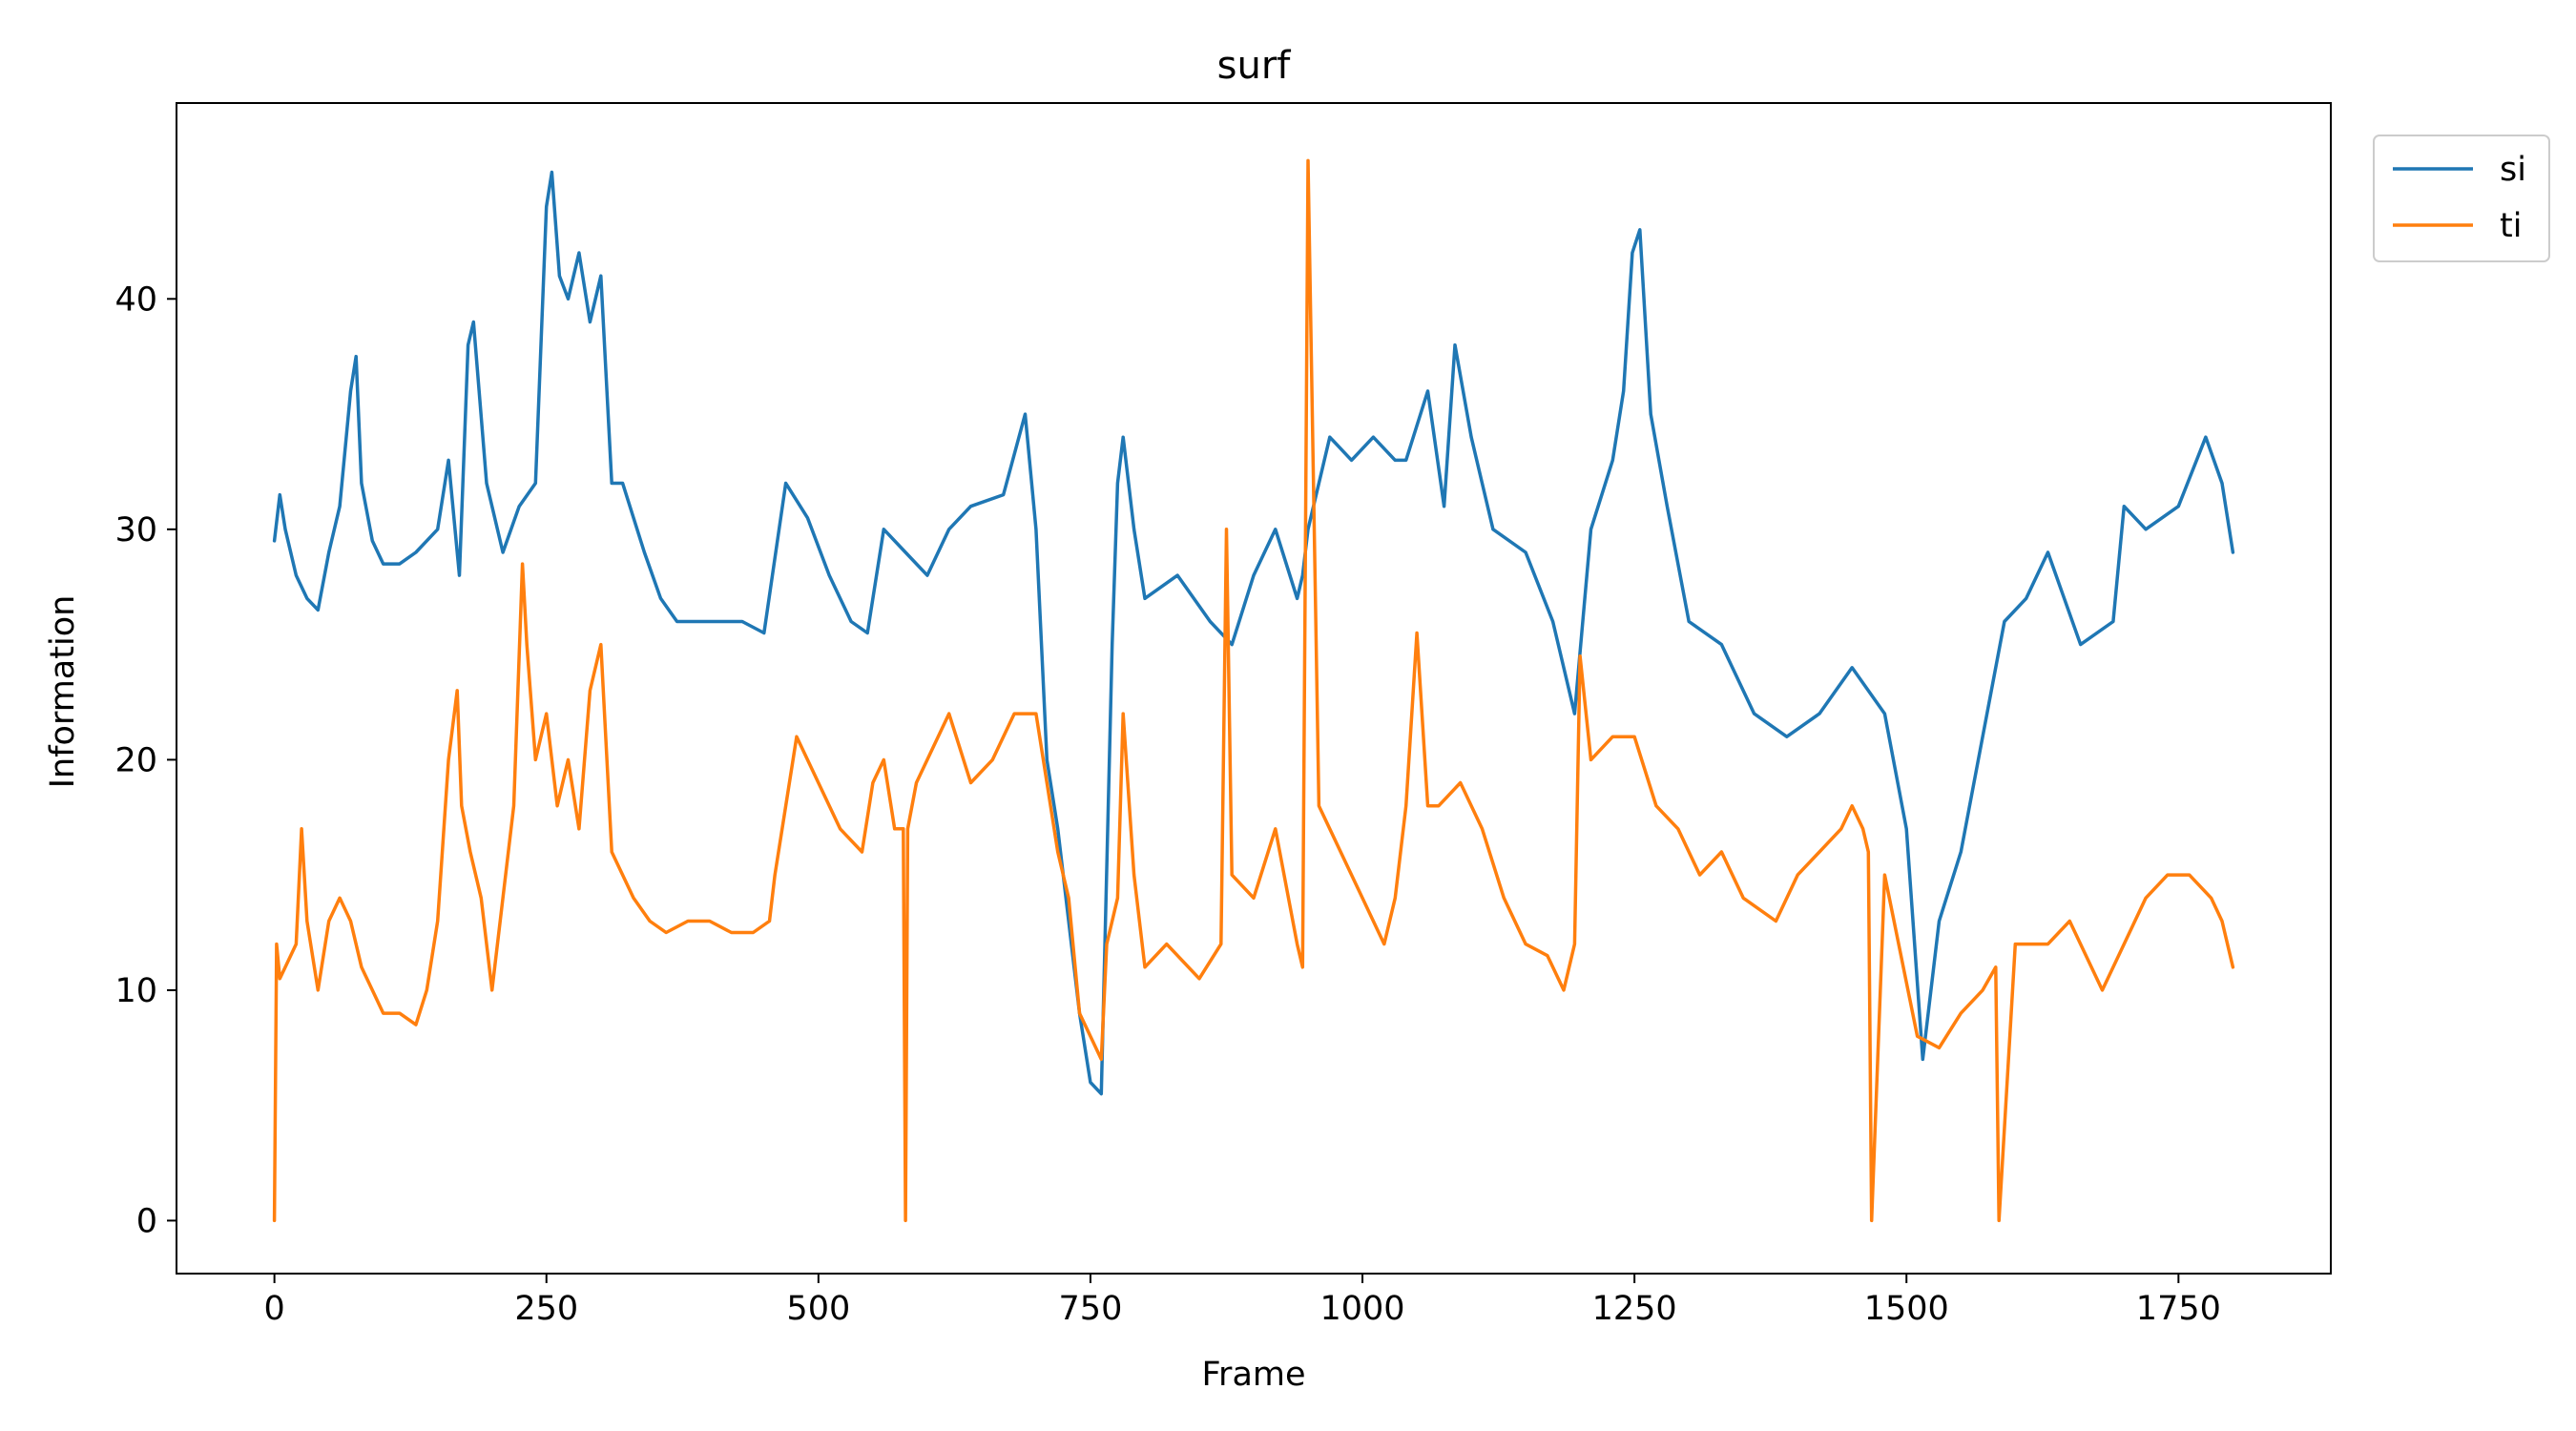 This screenshot has height=1431, width=2576. What do you see at coordinates (1362, 1309) in the screenshot?
I see `x-tick-label: 1000` at bounding box center [1362, 1309].